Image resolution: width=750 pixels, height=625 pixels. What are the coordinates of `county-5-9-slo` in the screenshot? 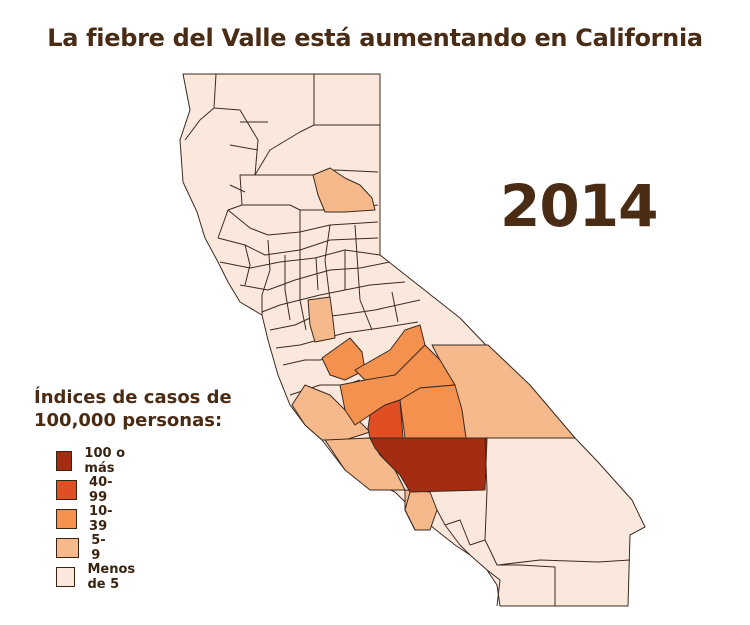 It's located at (331, 412).